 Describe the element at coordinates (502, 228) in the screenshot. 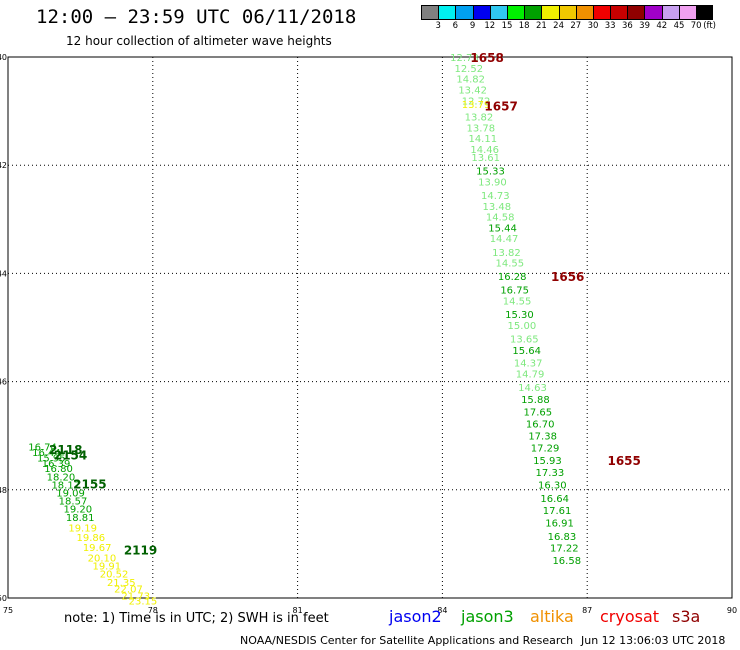

I see `wave-height-value: 15.44` at that location.